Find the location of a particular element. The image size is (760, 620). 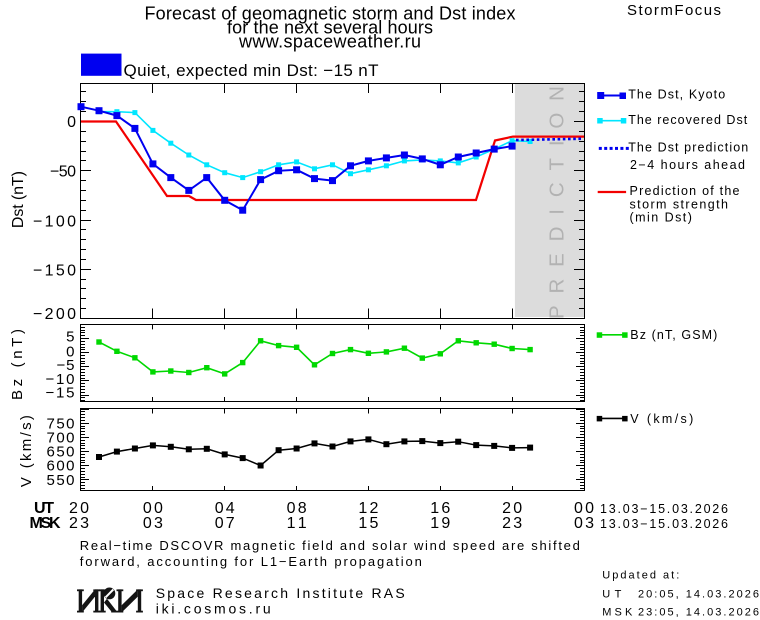

svg-text: 2−4 hours ahead is located at coordinates (687, 165).